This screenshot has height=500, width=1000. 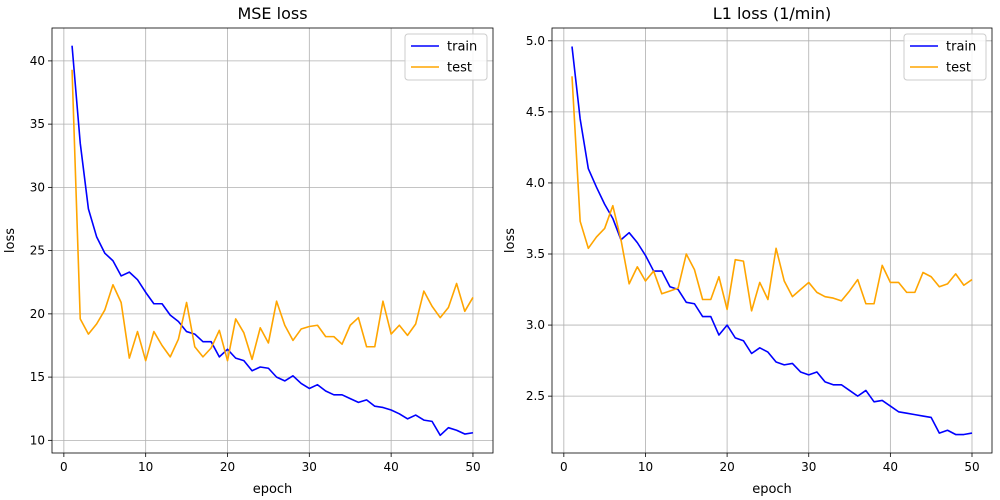 What do you see at coordinates (37, 440) in the screenshot?
I see `y-tick-label: 10` at bounding box center [37, 440].